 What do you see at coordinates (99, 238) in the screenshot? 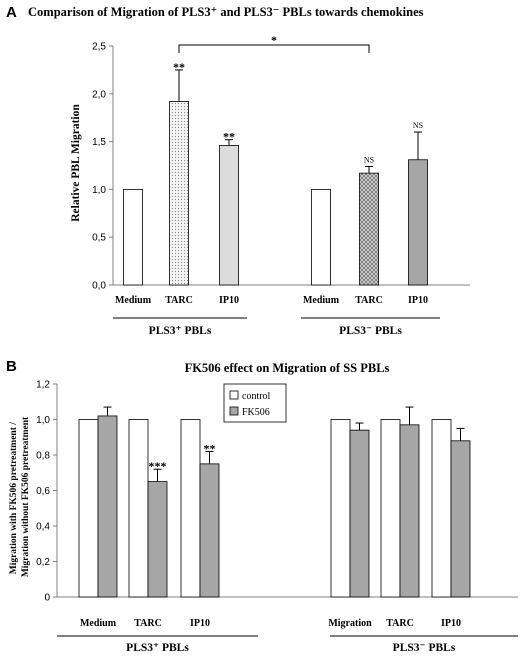
I see `y-tick-label: 0,5` at bounding box center [99, 238].